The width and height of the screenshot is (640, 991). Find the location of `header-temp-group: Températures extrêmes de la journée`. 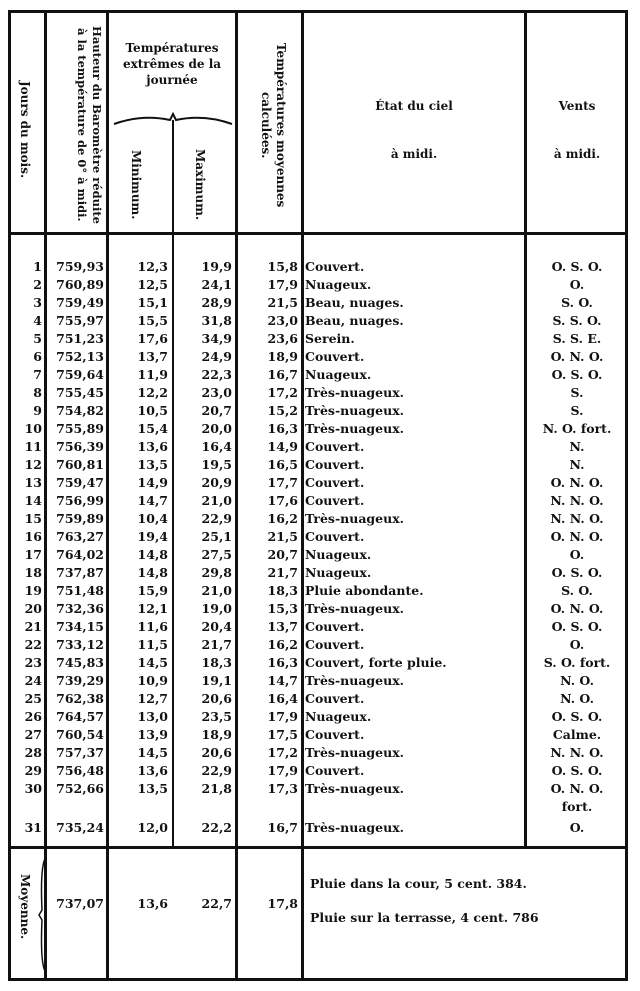

header-temp-group: Températures extrêmes de la journée is located at coordinates (172, 64).